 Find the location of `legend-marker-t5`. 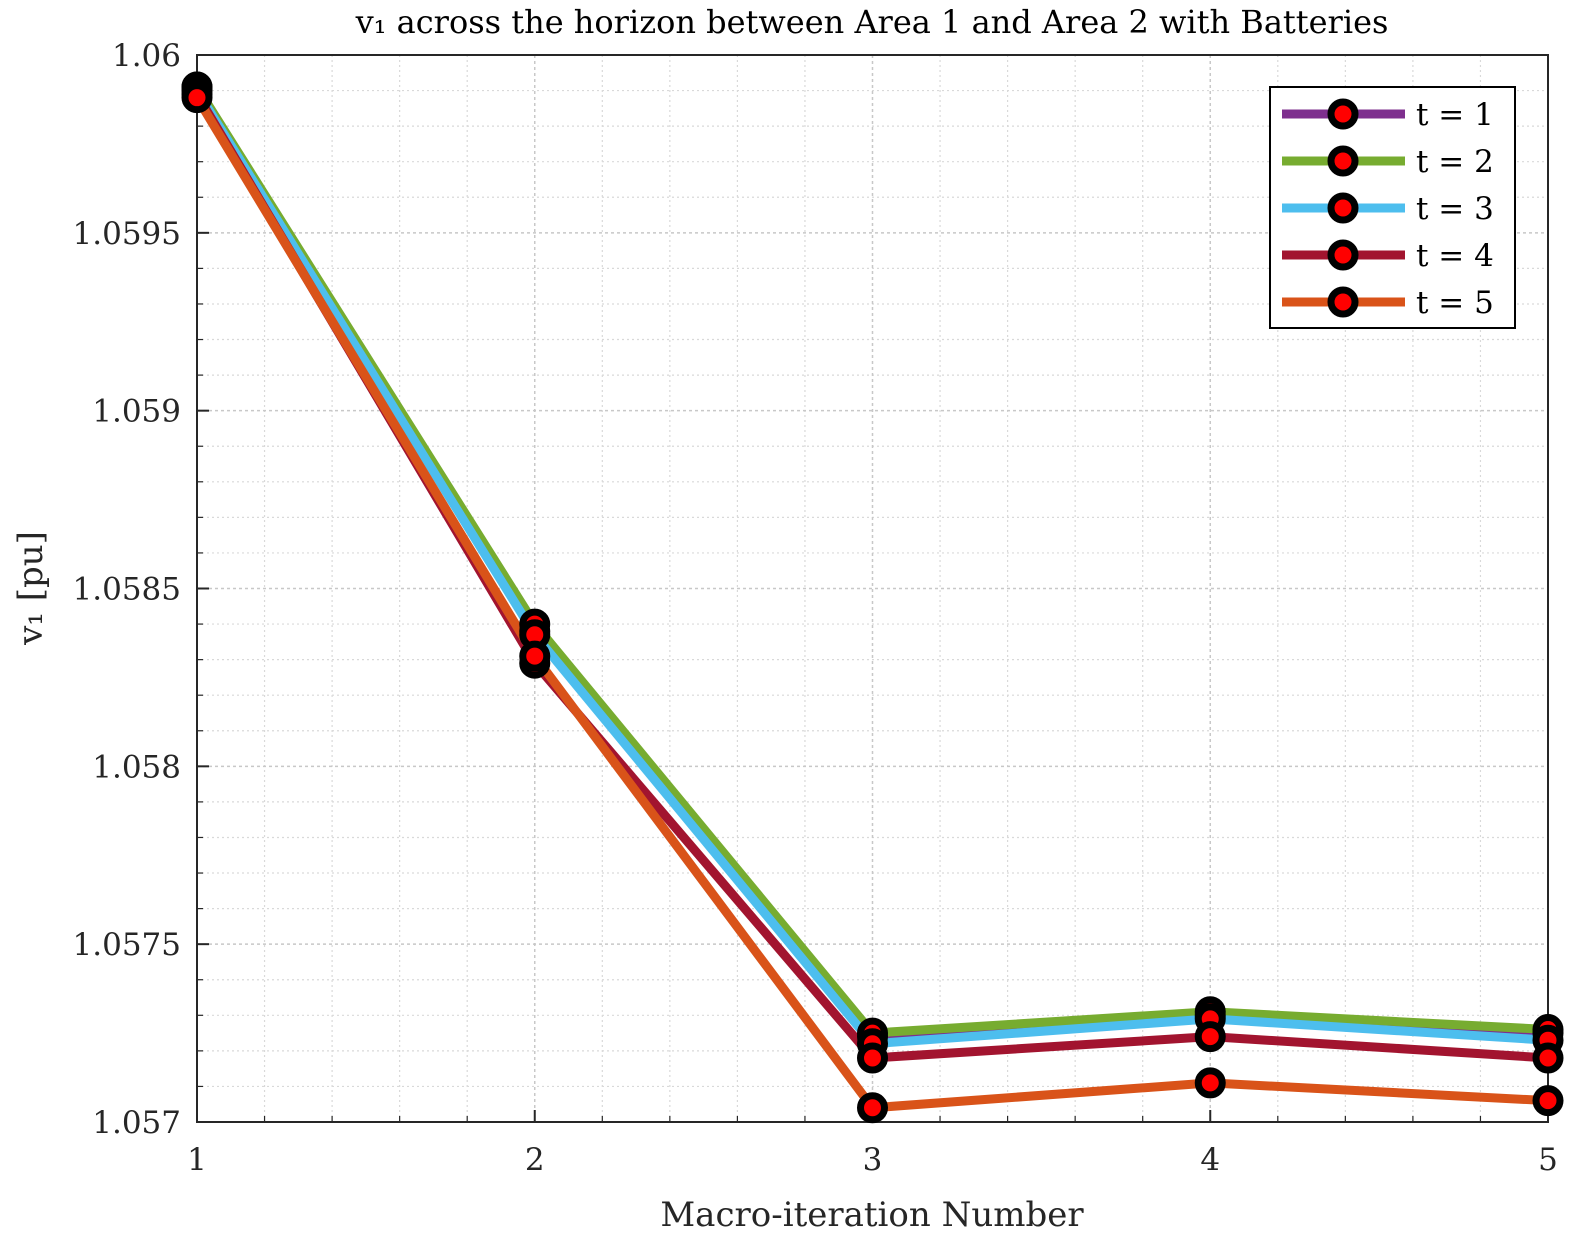

legend-marker-t5 is located at coordinates (1343, 302).